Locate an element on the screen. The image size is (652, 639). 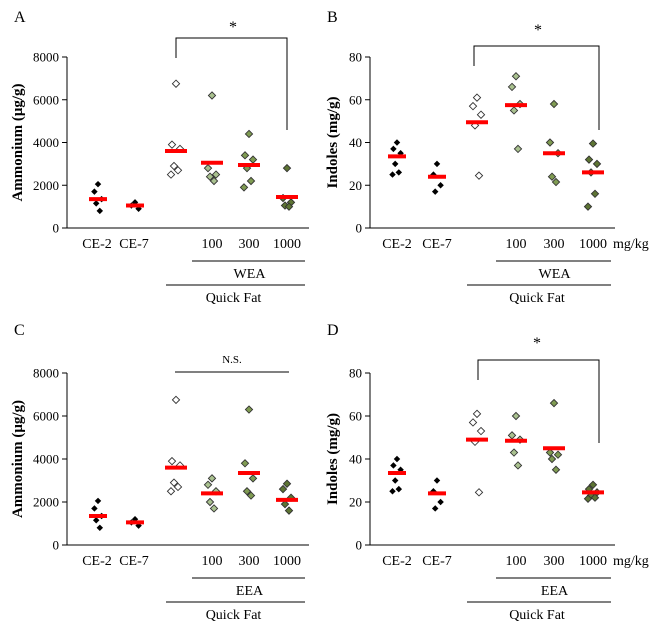
panel-letter: D is located at coordinates (333, 330).